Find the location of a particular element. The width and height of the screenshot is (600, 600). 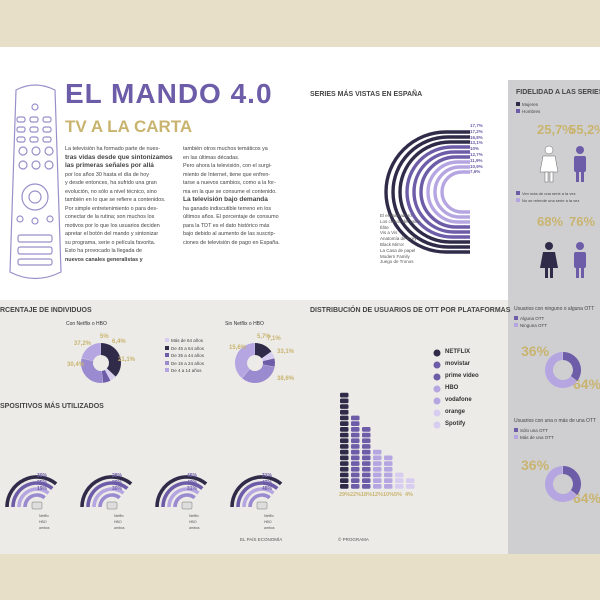

women-legend-swatch is located at coordinates (518, 104).